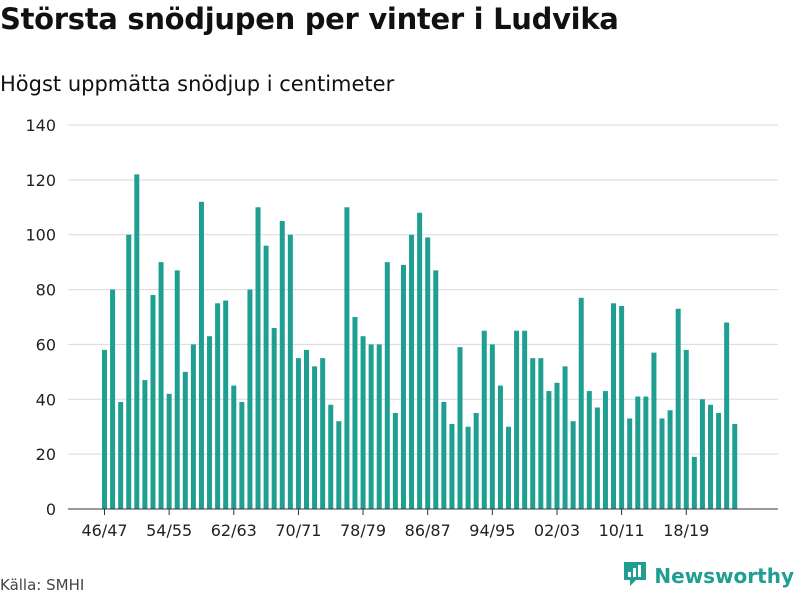  What do you see at coordinates (169, 451) in the screenshot?
I see `bar-54/55` at bounding box center [169, 451].